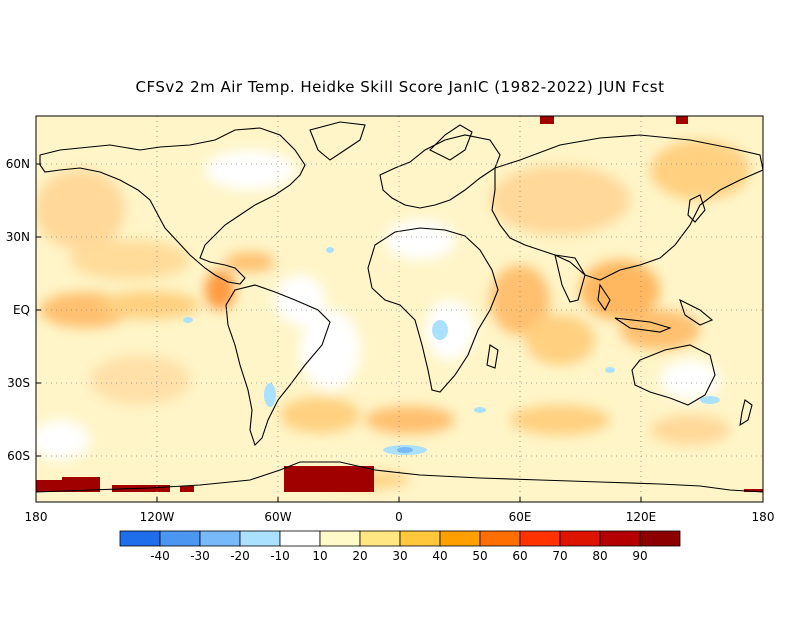 Image resolution: width=800 pixels, height=618 pixels. I want to click on colorbar-label: -40, so click(160, 556).